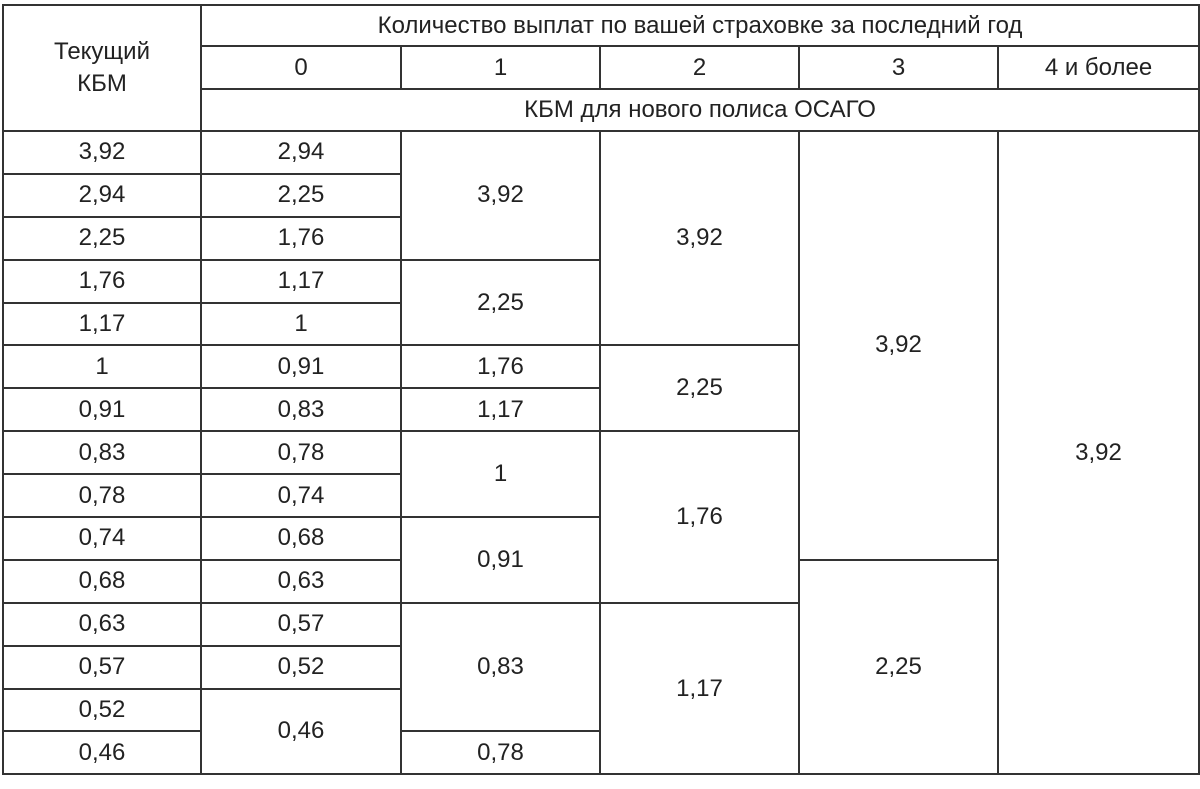 This screenshot has height=789, width=1200. What do you see at coordinates (898, 67) in the screenshot?
I see `column-header: 3` at bounding box center [898, 67].